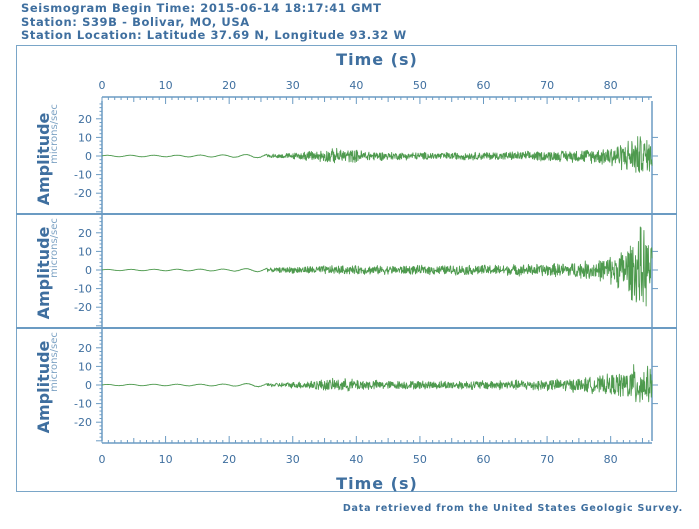 Image resolution: width=699 pixels, height=529 pixels. What do you see at coordinates (377, 483) in the screenshot?
I see `x-axis-title-bottom: Time (s)` at bounding box center [377, 483].